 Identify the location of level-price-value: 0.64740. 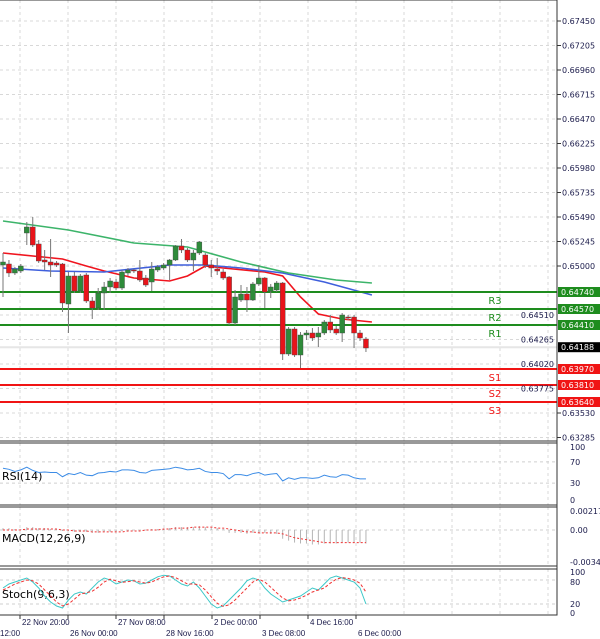
(577, 292).